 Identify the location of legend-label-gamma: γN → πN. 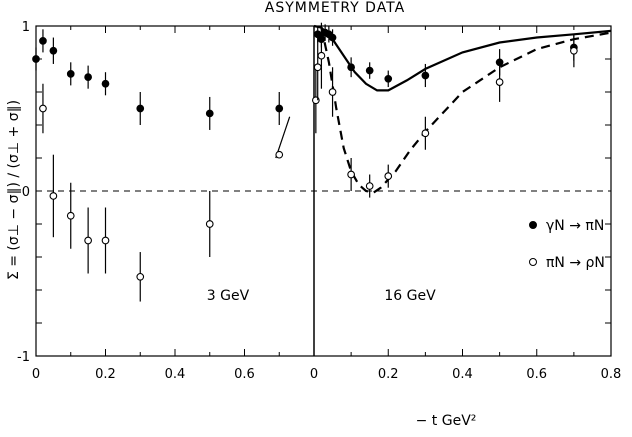
(575, 226).